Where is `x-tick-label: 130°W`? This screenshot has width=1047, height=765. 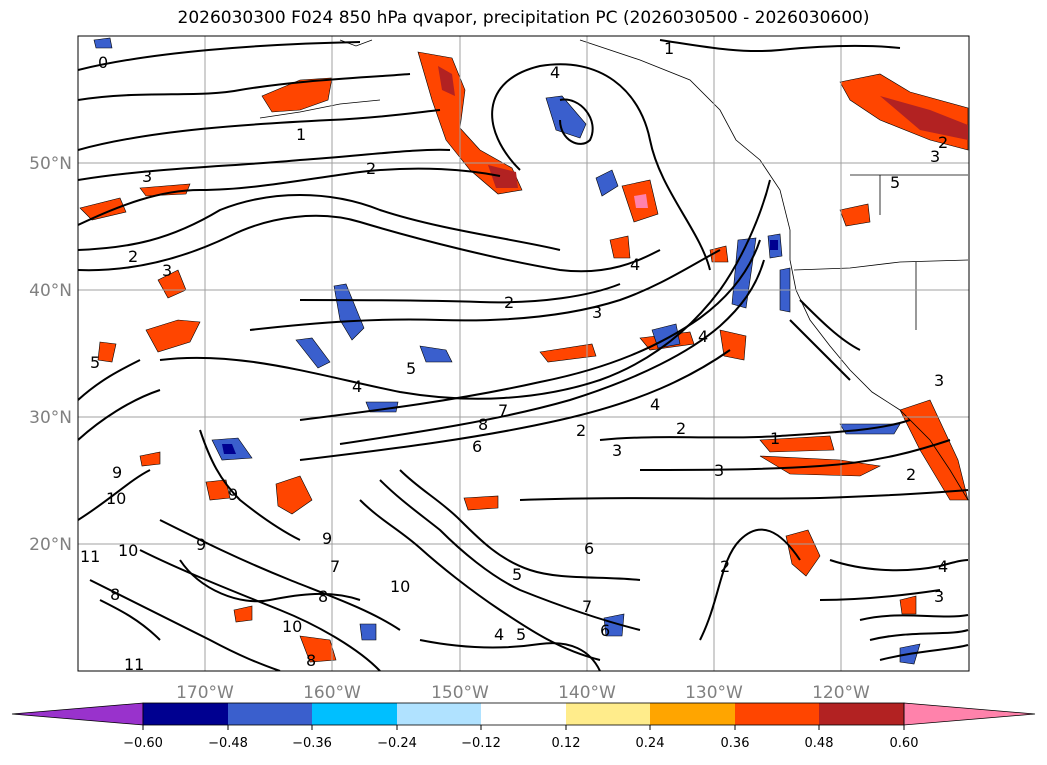 x-tick-label: 130°W is located at coordinates (714, 693).